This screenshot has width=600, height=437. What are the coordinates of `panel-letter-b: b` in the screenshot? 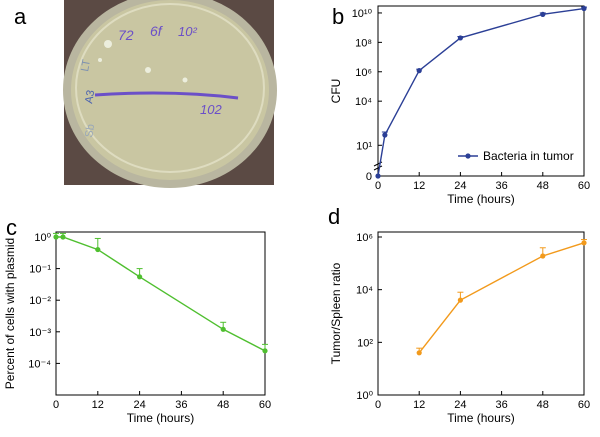 It's located at (338, 16).